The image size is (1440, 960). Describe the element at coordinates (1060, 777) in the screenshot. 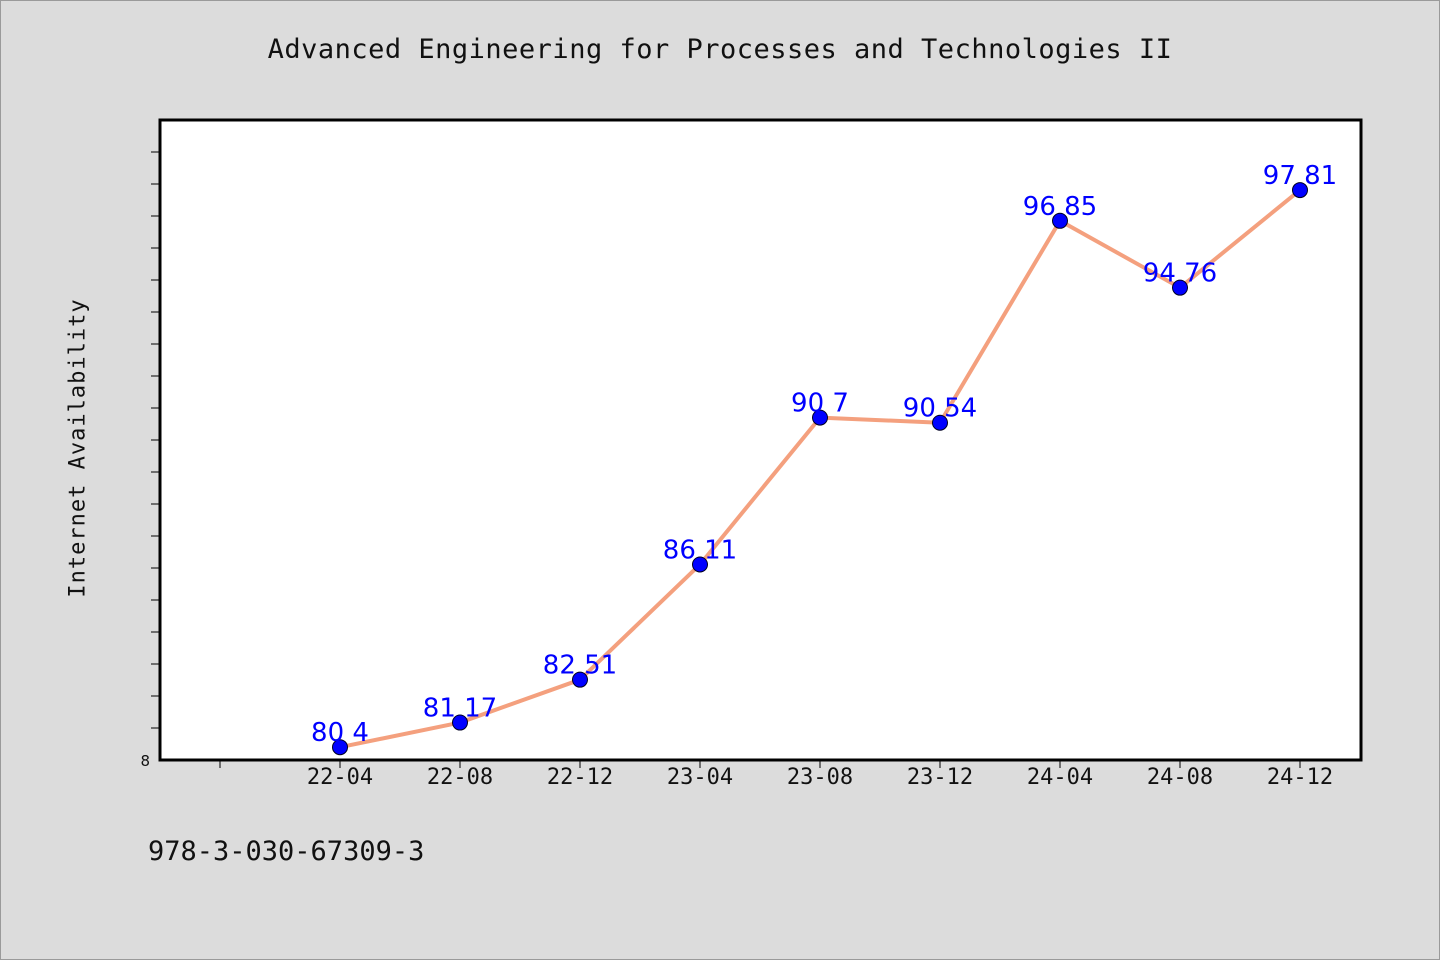

I see `x-tick-label: 24-04` at that location.